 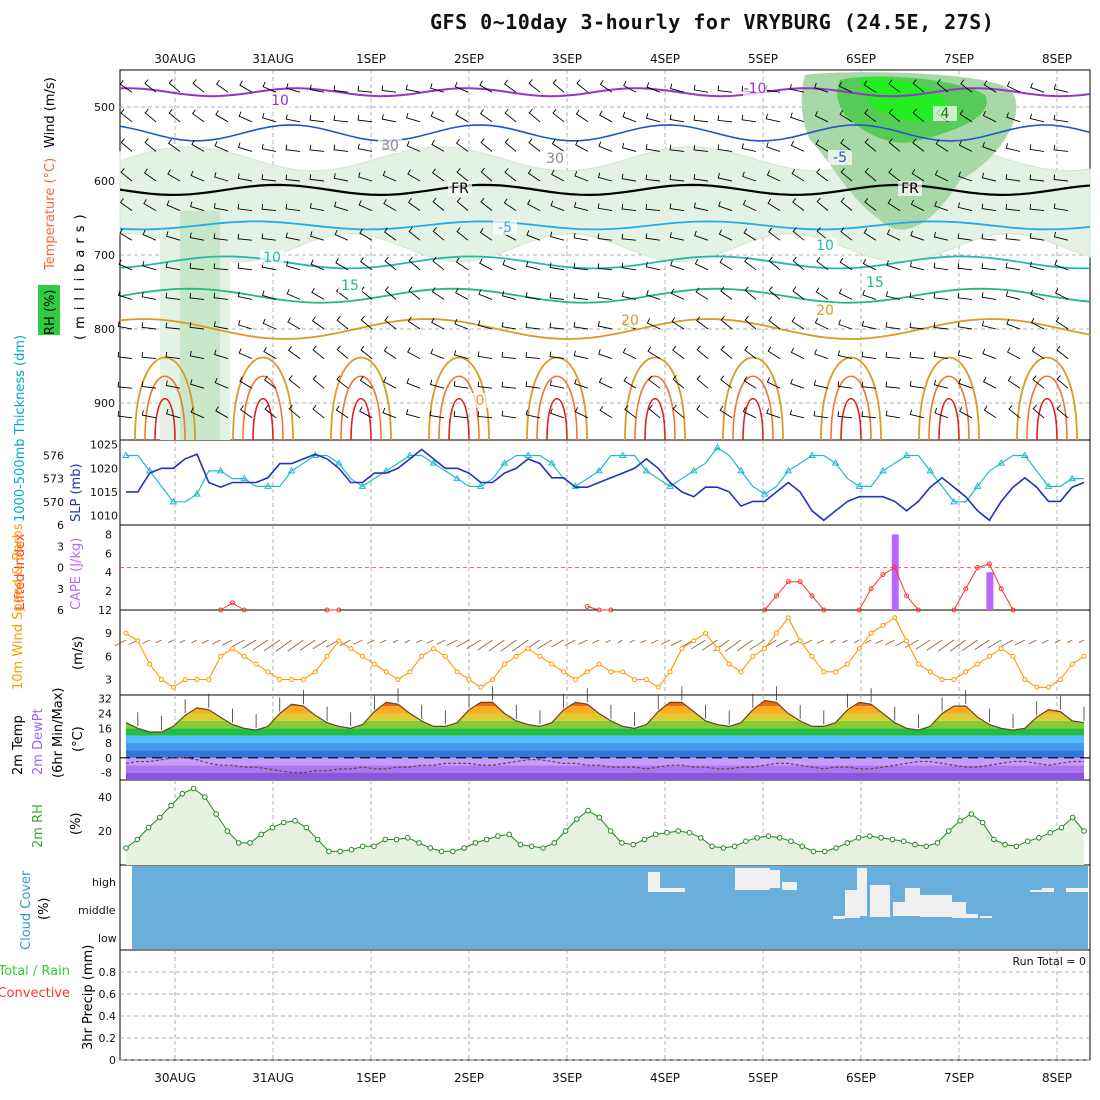 What do you see at coordinates (949, 408) in the screenshot?
I see `isotherm-25-cell` at bounding box center [949, 408].